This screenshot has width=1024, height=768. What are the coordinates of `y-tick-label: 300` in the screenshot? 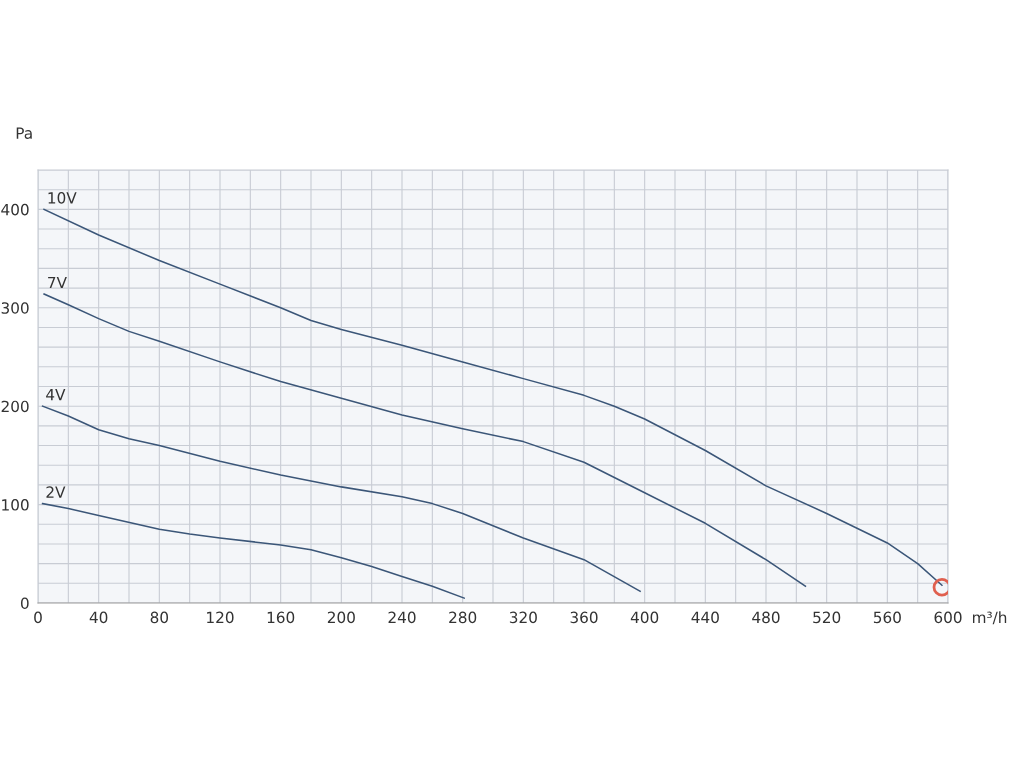 It's located at (15, 308).